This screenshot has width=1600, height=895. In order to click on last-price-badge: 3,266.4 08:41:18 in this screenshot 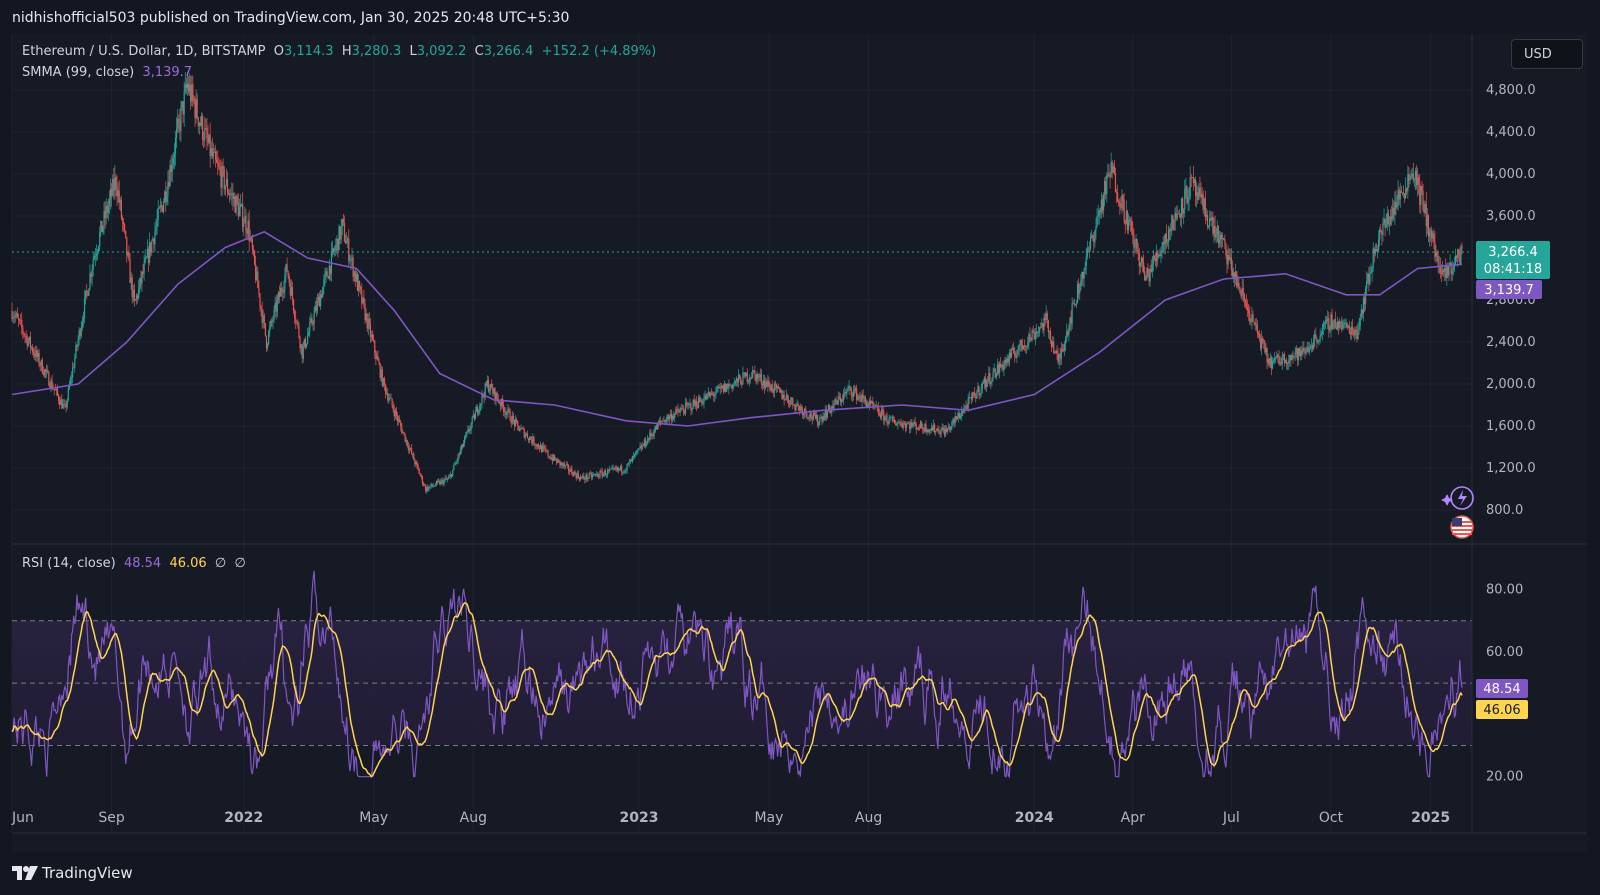, I will do `click(1513, 260)`.